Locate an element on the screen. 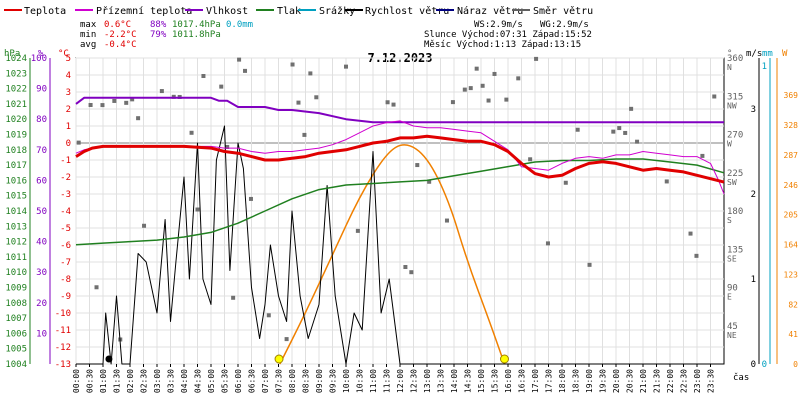 This screenshot has width=800, height=400. x-tick-label: 00:00 is located at coordinates (76, 381).